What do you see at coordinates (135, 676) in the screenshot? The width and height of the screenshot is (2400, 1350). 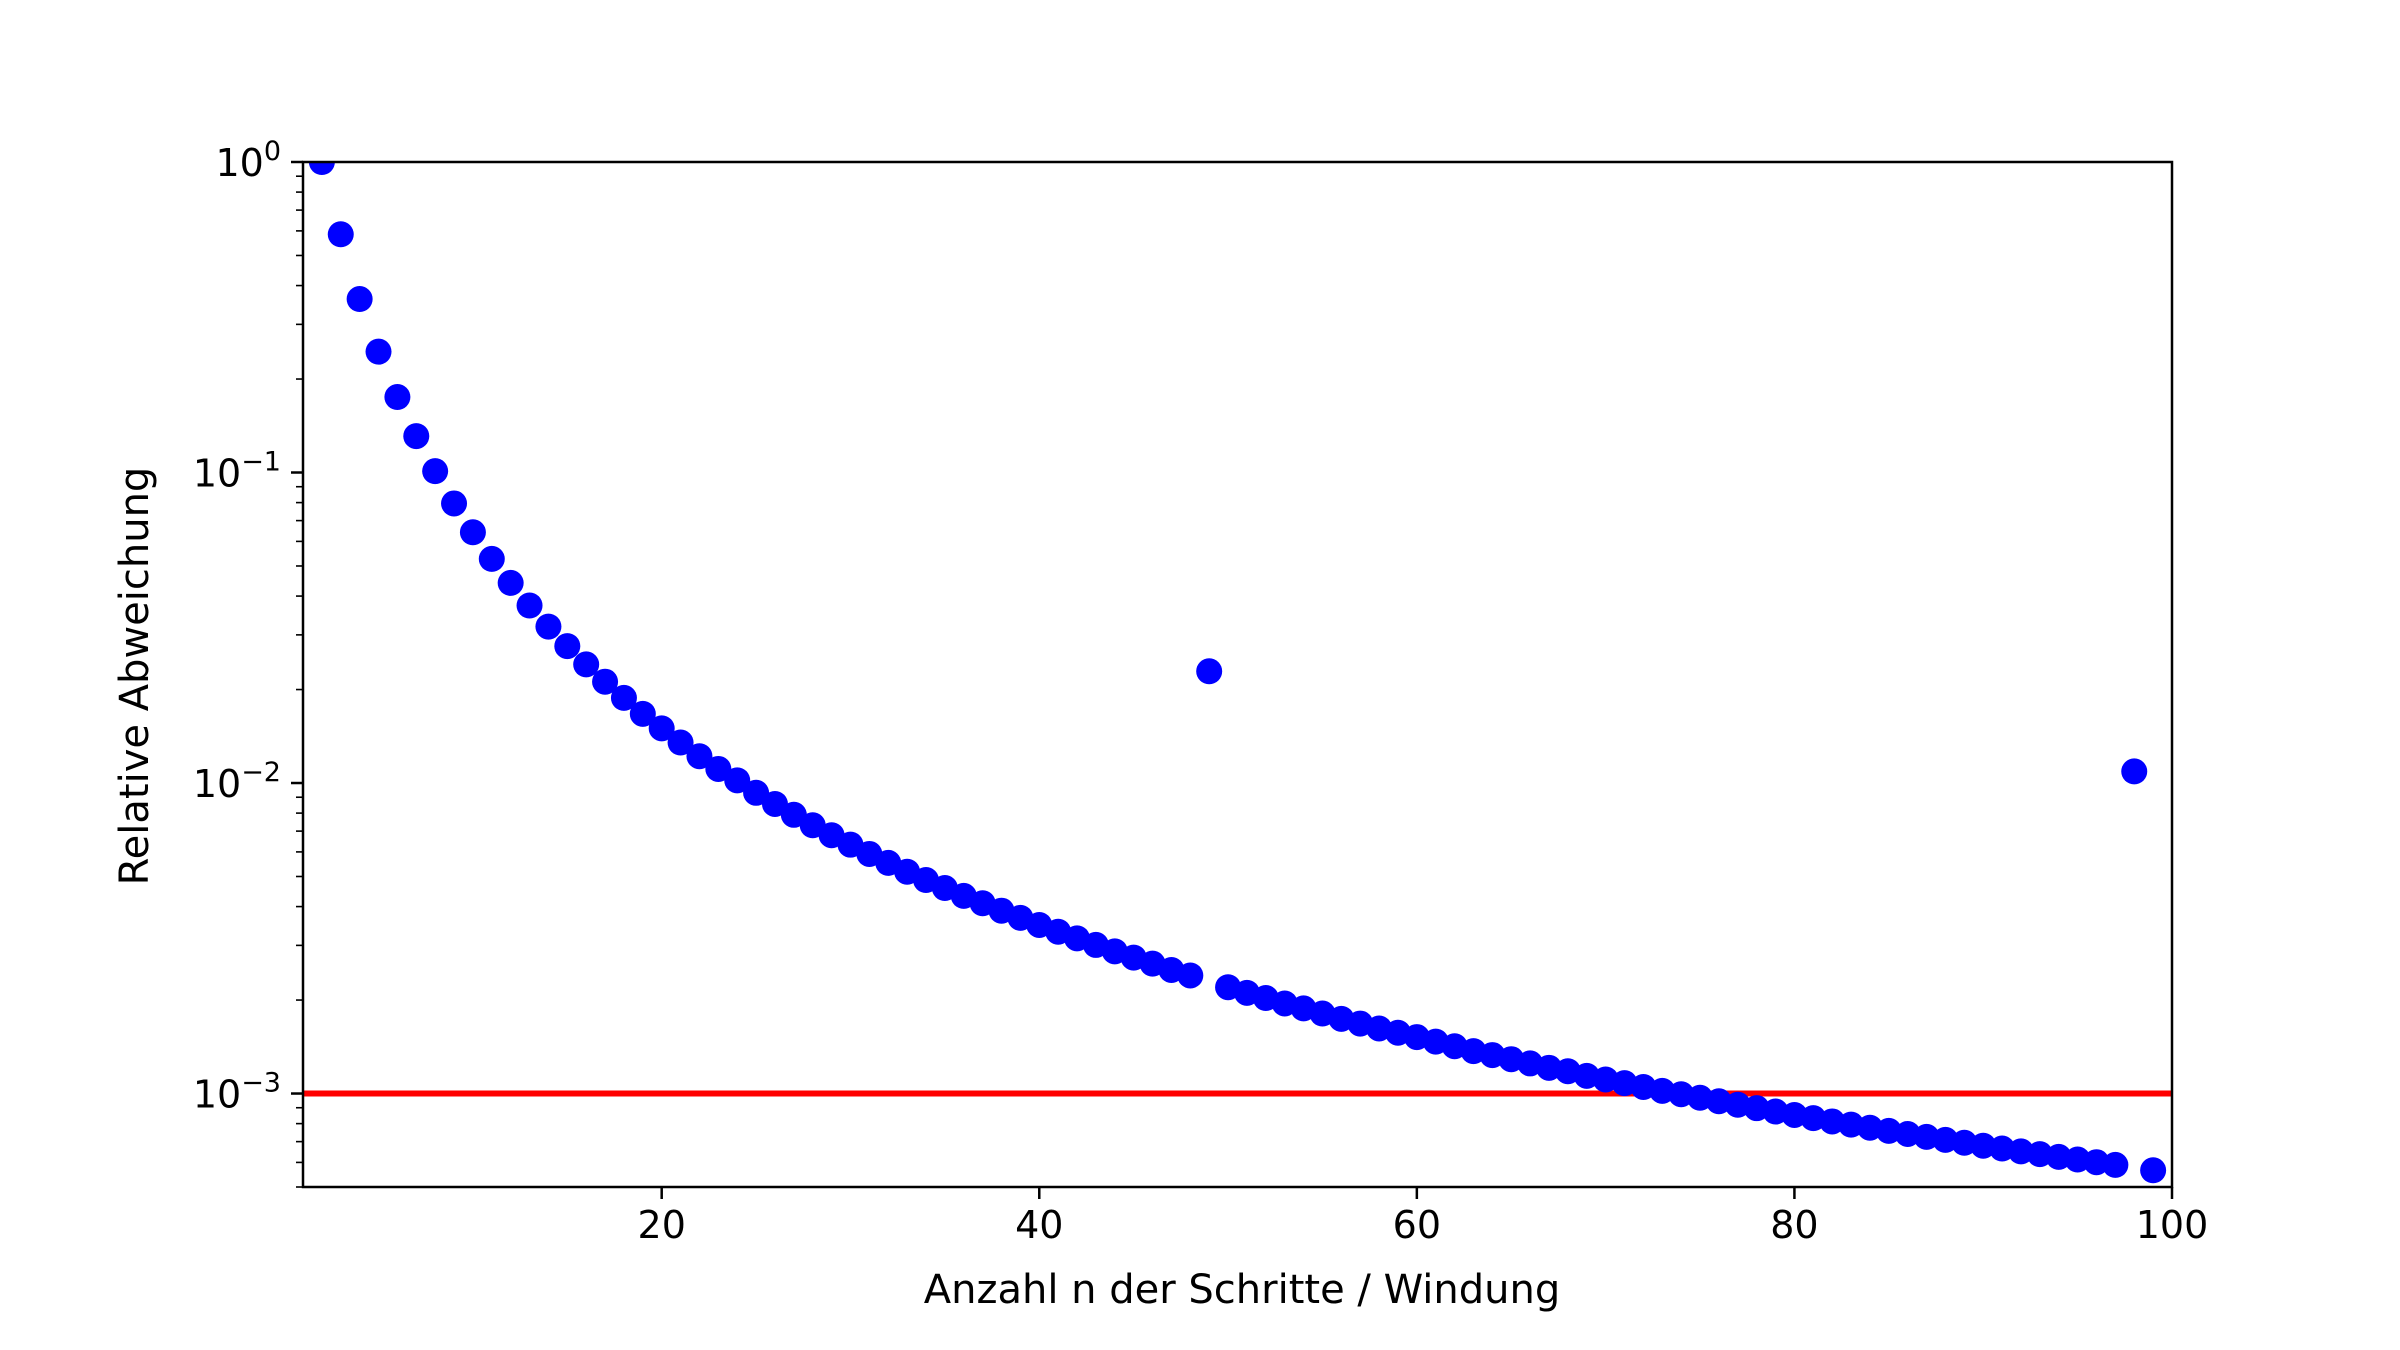 I see `y-axis-label: Relative Abweichung` at bounding box center [135, 676].